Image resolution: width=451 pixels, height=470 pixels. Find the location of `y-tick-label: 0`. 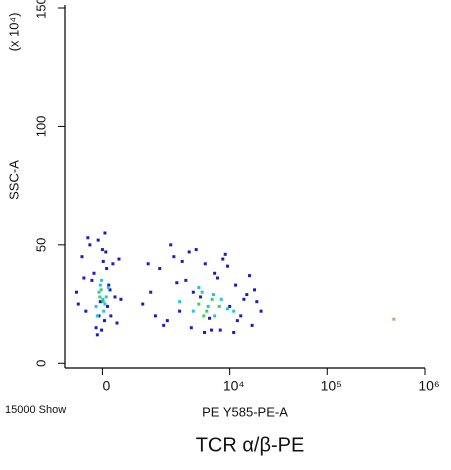

y-tick-label: 0 is located at coordinates (40, 363).